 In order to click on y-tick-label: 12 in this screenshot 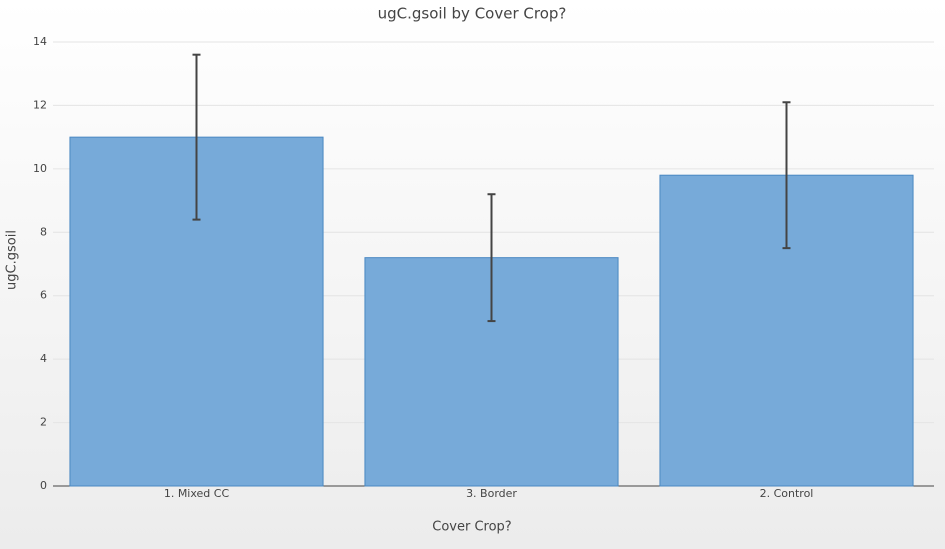, I will do `click(40, 104)`.